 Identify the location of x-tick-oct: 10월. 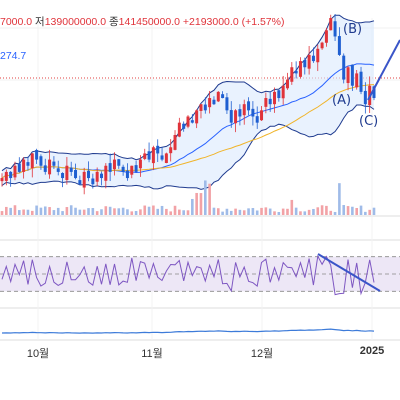
(38, 354).